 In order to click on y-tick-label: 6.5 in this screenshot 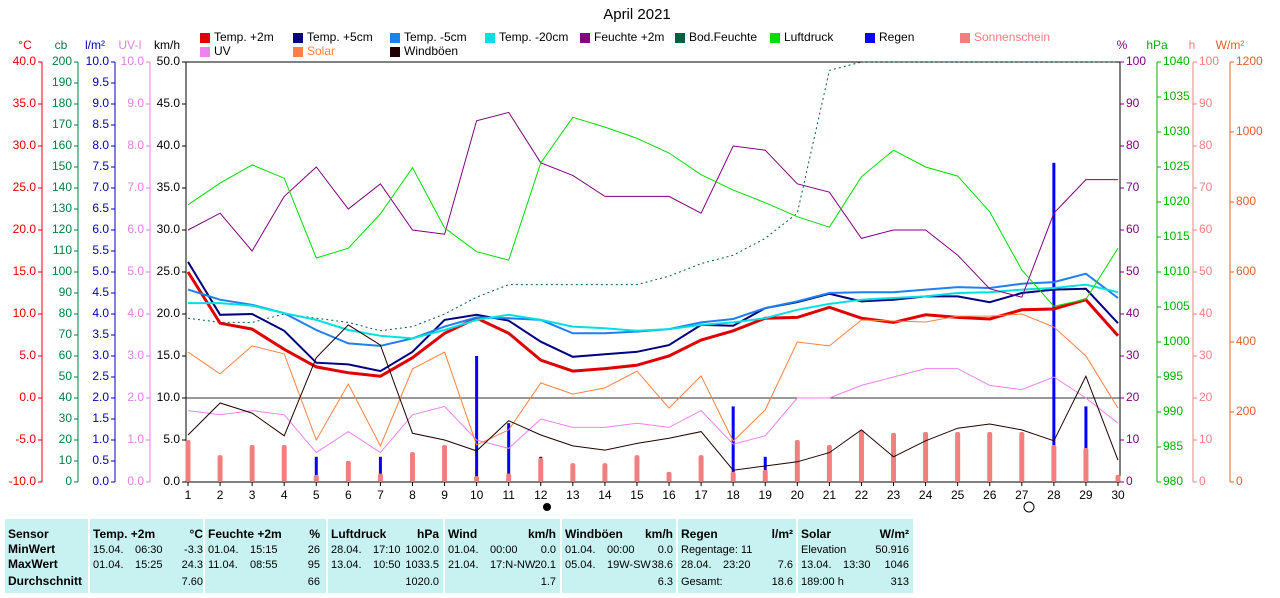, I will do `click(100, 208)`.